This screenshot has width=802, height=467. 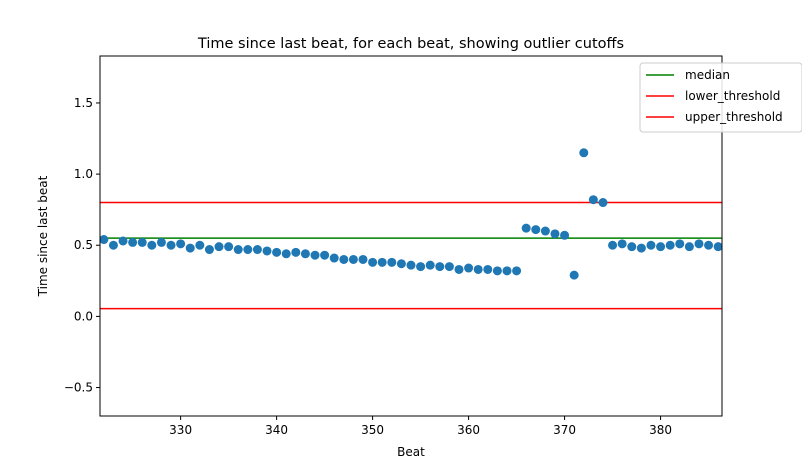 I want to click on x-tick-label: 330, so click(x=180, y=430).